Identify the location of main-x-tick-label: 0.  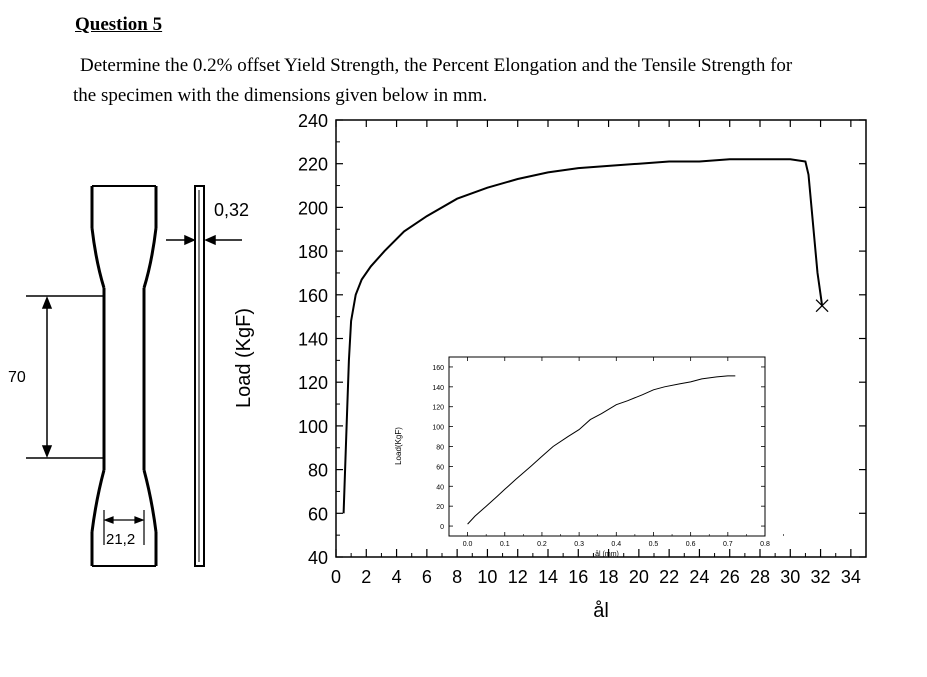
(336, 577).